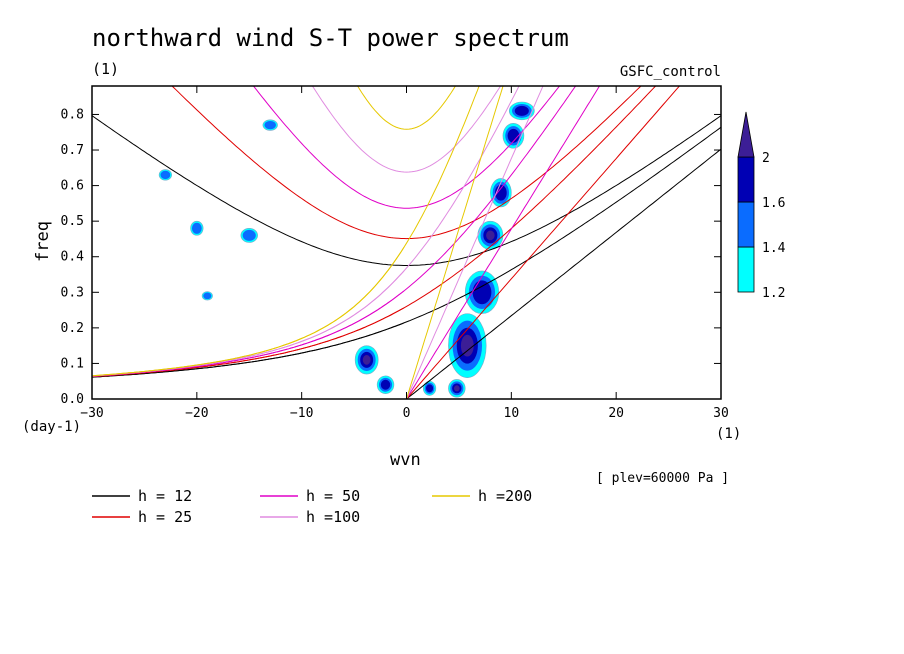 This screenshot has height=654, width=904. Describe the element at coordinates (72, 186) in the screenshot. I see `y-tick-label: 0.6` at that location.